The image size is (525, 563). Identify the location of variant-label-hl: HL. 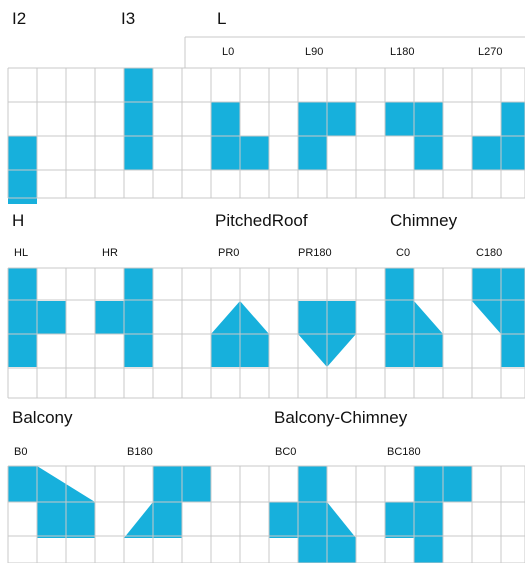
(21, 253).